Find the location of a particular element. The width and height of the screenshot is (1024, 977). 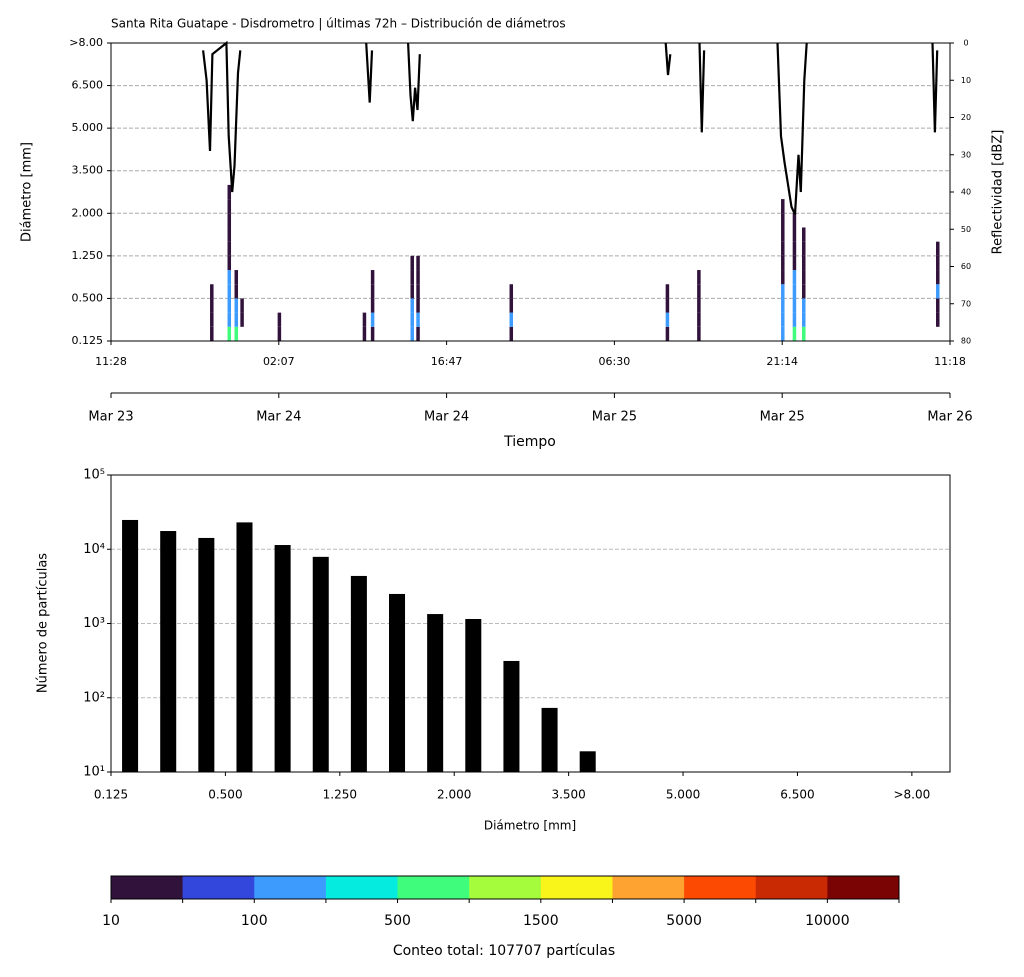

y-tick-label: 10⁵ is located at coordinates (94, 475).